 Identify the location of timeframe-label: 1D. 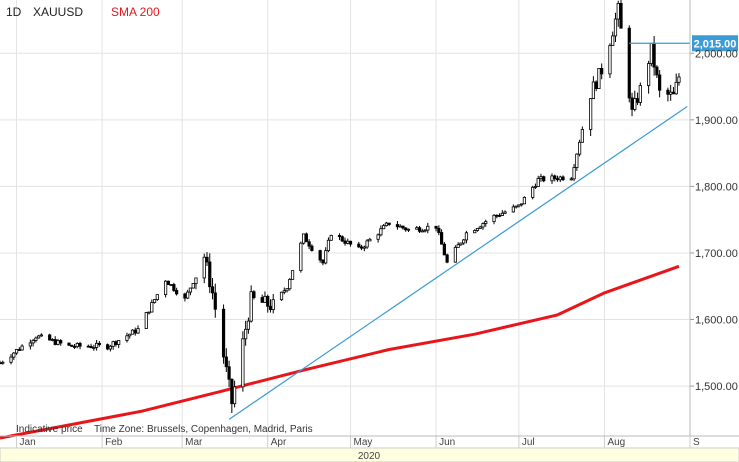
(14, 12).